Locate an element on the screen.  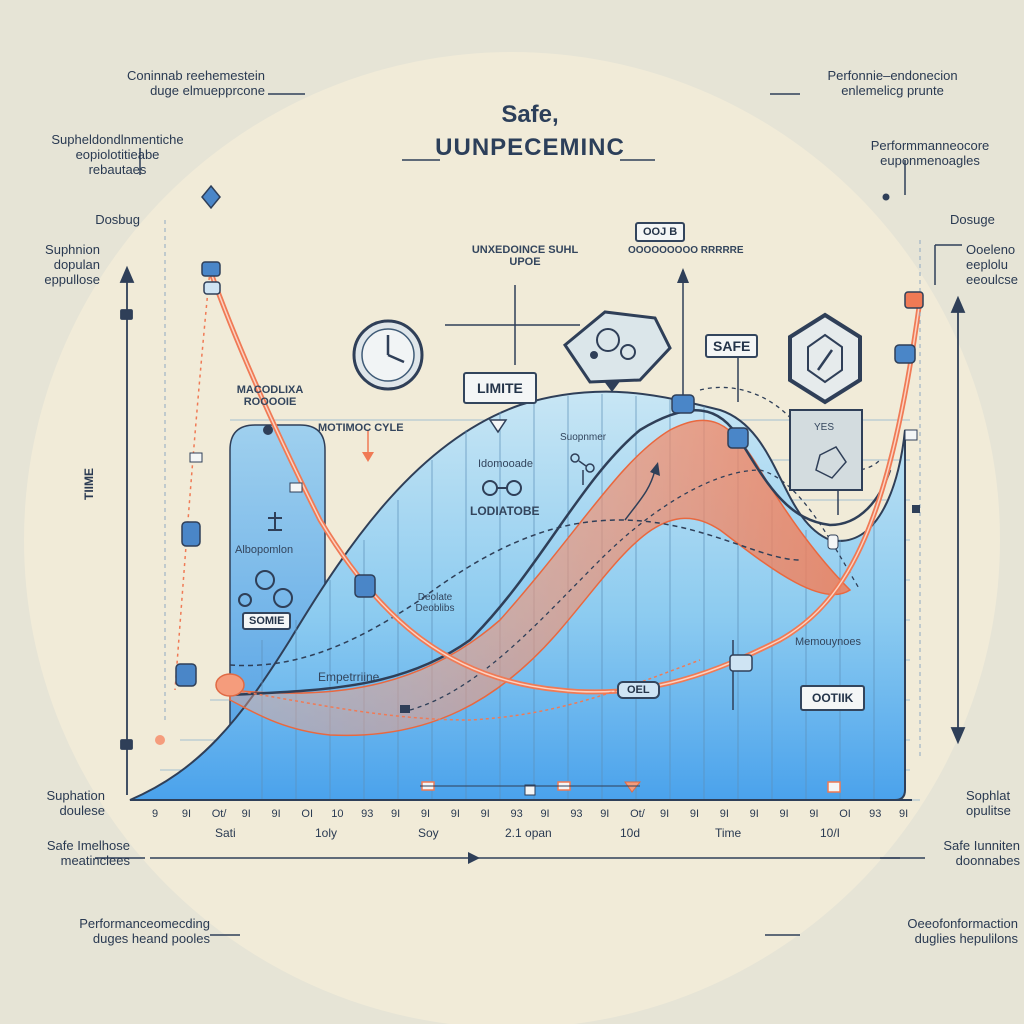
nodes-icon is located at coordinates (582, 469).